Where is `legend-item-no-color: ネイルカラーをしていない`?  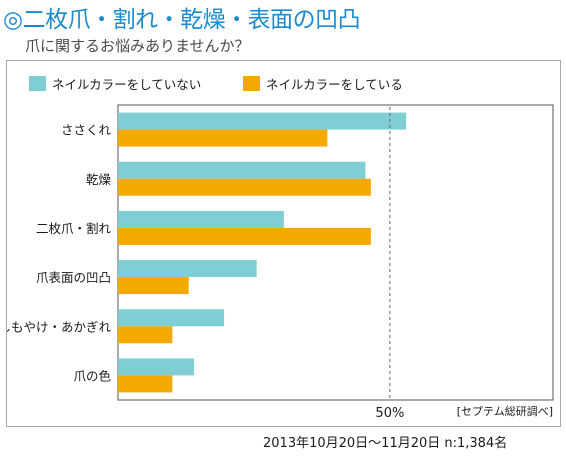
legend-item-no-color: ネイルカラーをしていない is located at coordinates (115, 83).